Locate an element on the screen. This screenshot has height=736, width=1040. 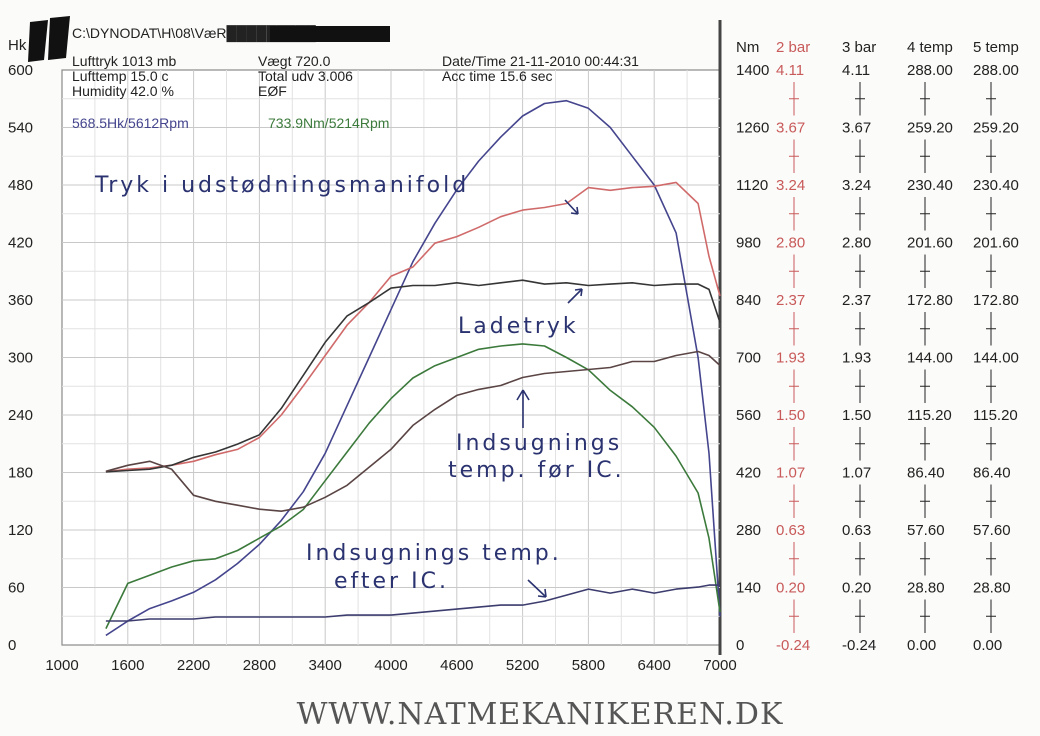
peak-power-label: 568.5Hk/5612Rpm is located at coordinates (130, 123).